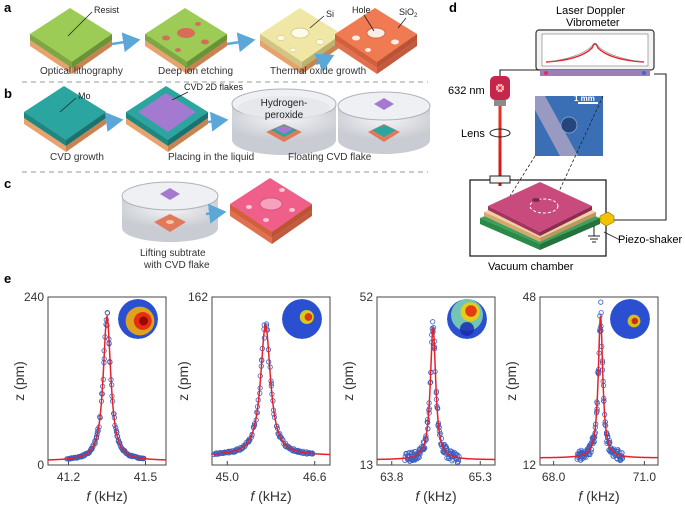 This screenshot has width=685, height=511. Describe the element at coordinates (593, 23) in the screenshot. I see `vibrometer-label-2: Vibrometer` at that location.